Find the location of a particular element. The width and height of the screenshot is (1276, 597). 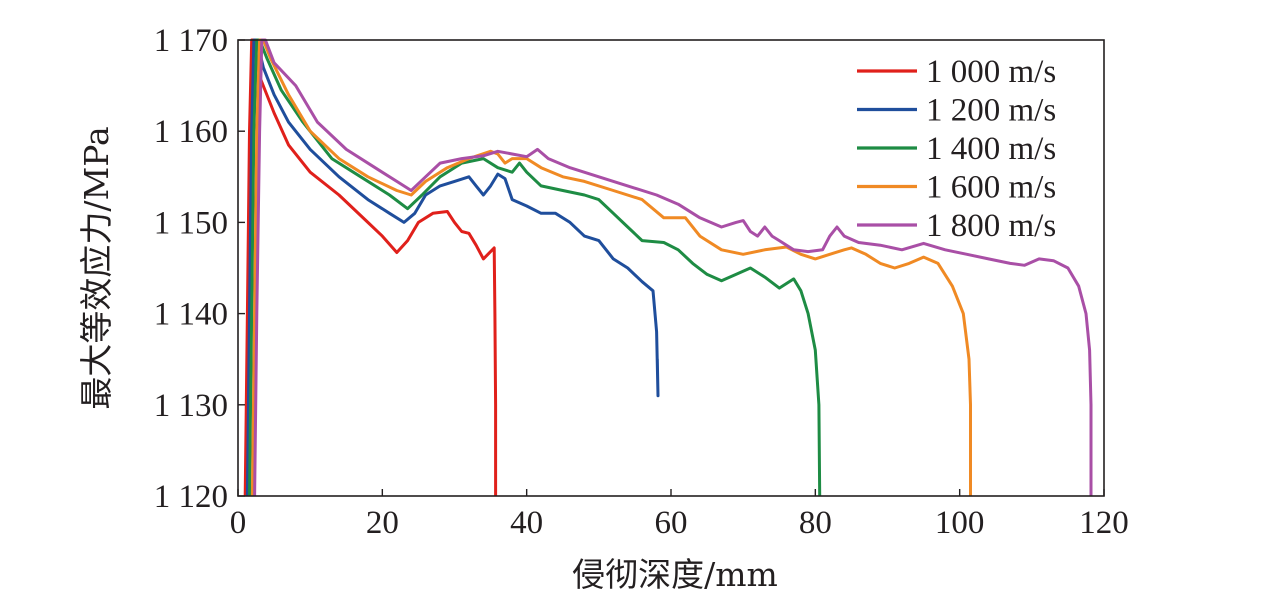

legend-label: 1 200 m/s is located at coordinates (991, 111).